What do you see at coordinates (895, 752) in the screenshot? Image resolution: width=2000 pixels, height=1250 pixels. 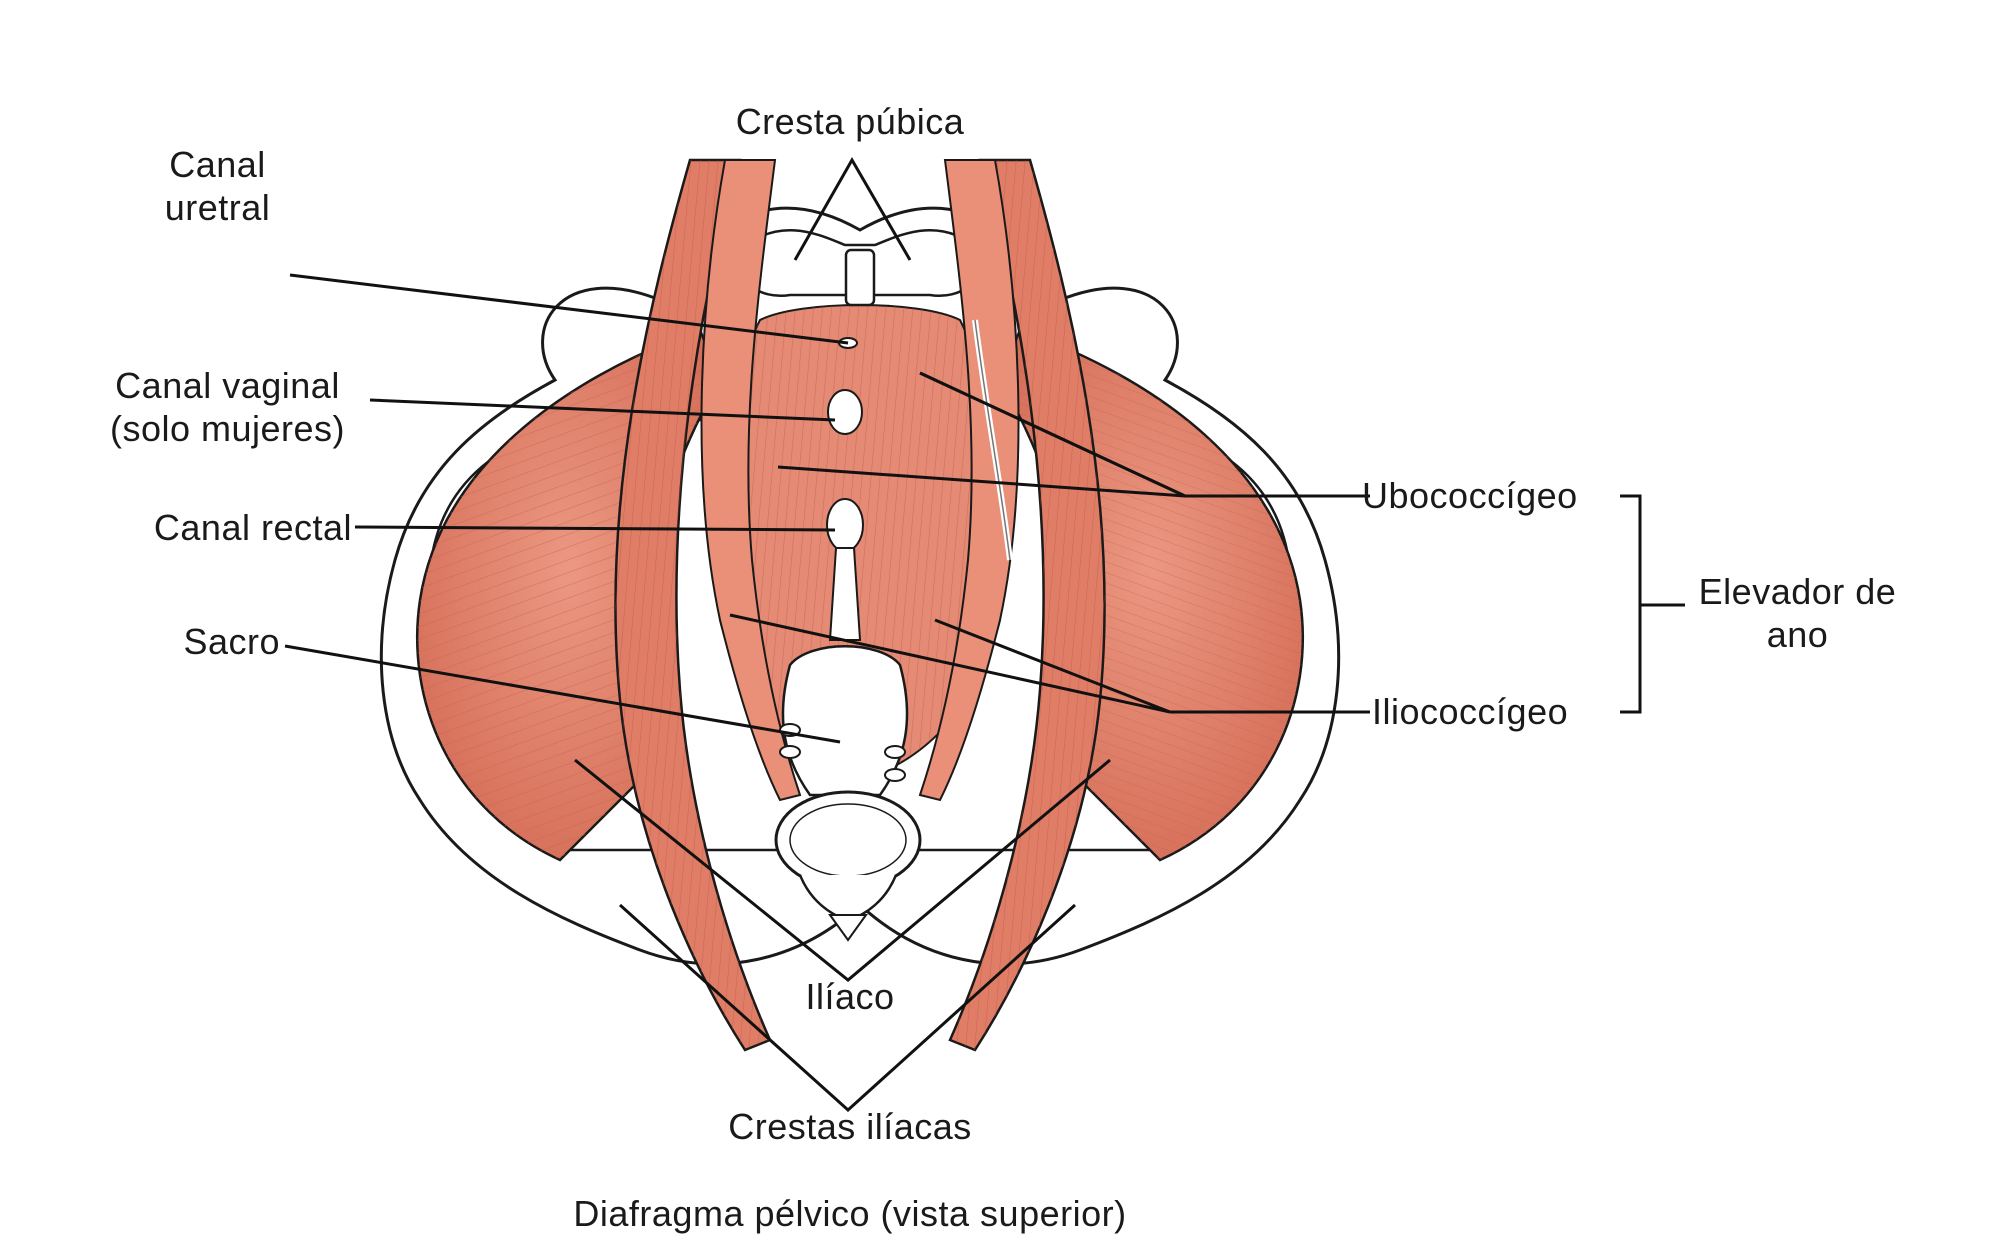 I see `sacral-foramen-r1` at bounding box center [895, 752].